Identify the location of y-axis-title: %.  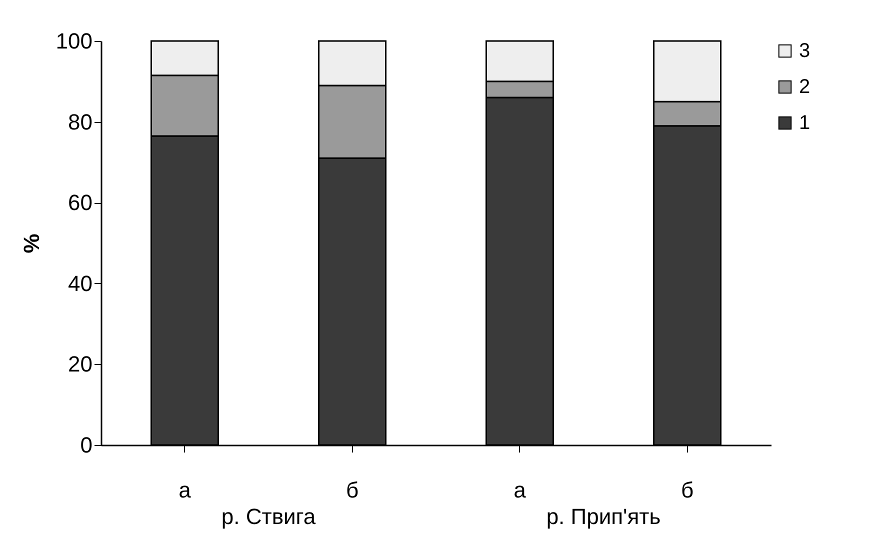
(31, 244).